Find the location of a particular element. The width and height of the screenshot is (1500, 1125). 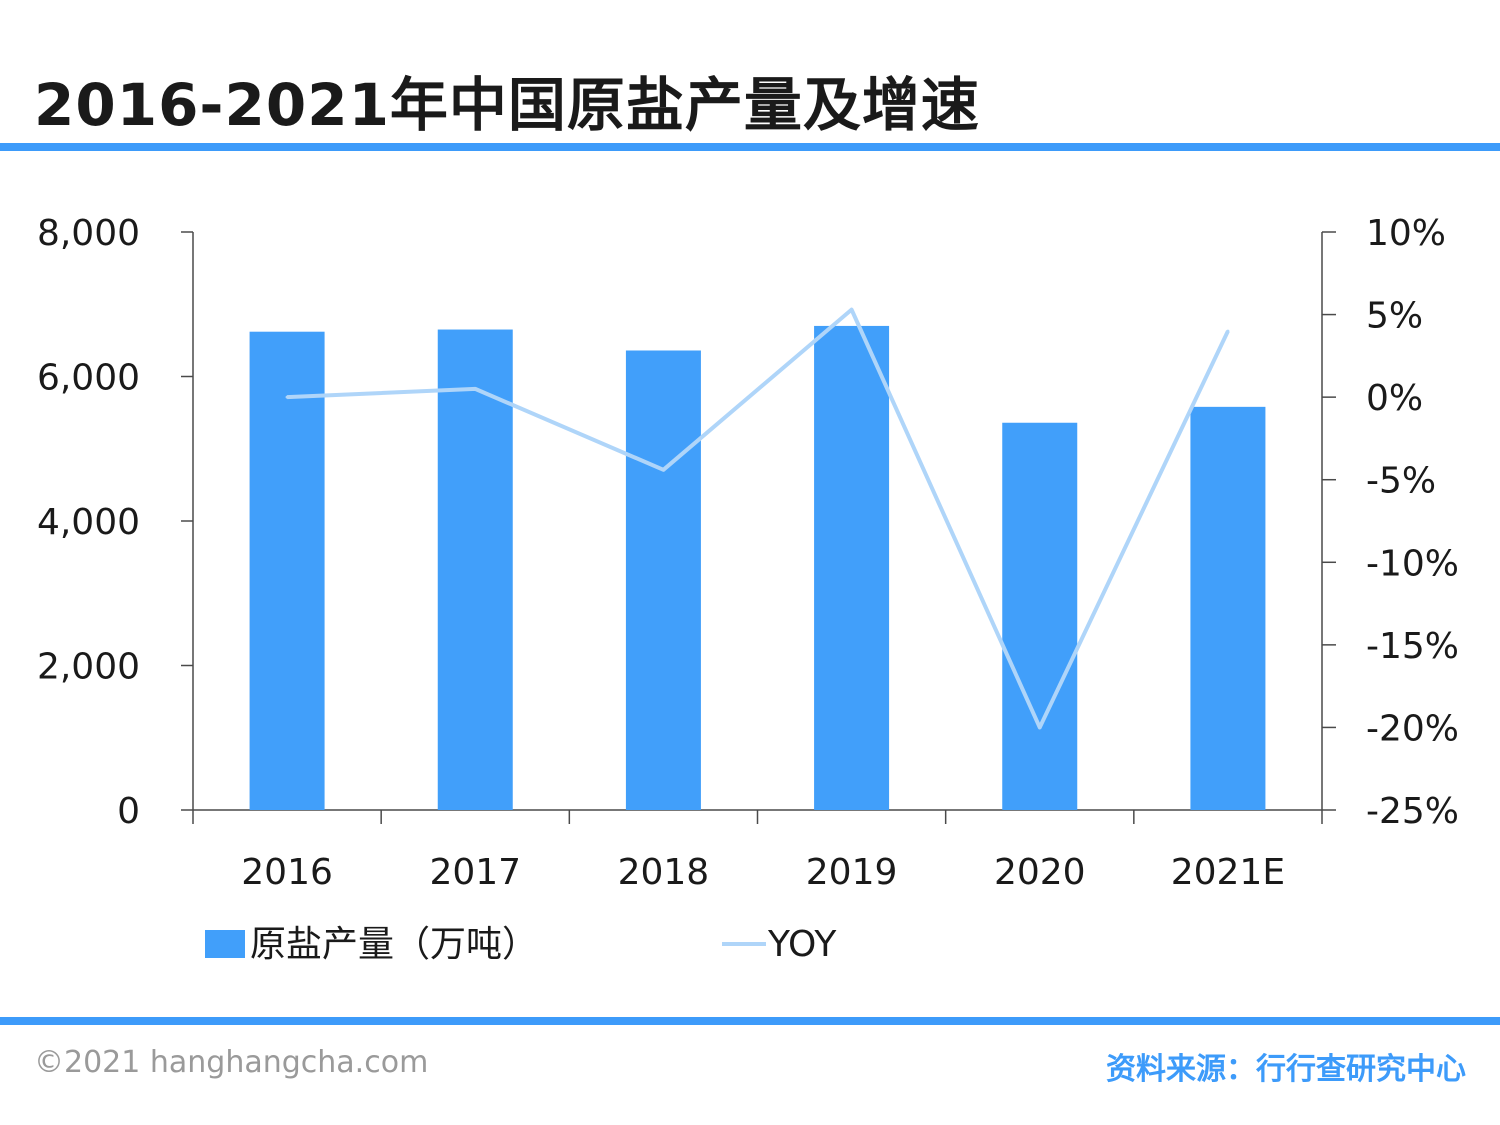

legend-line-label: YOY is located at coordinates (802, 944).